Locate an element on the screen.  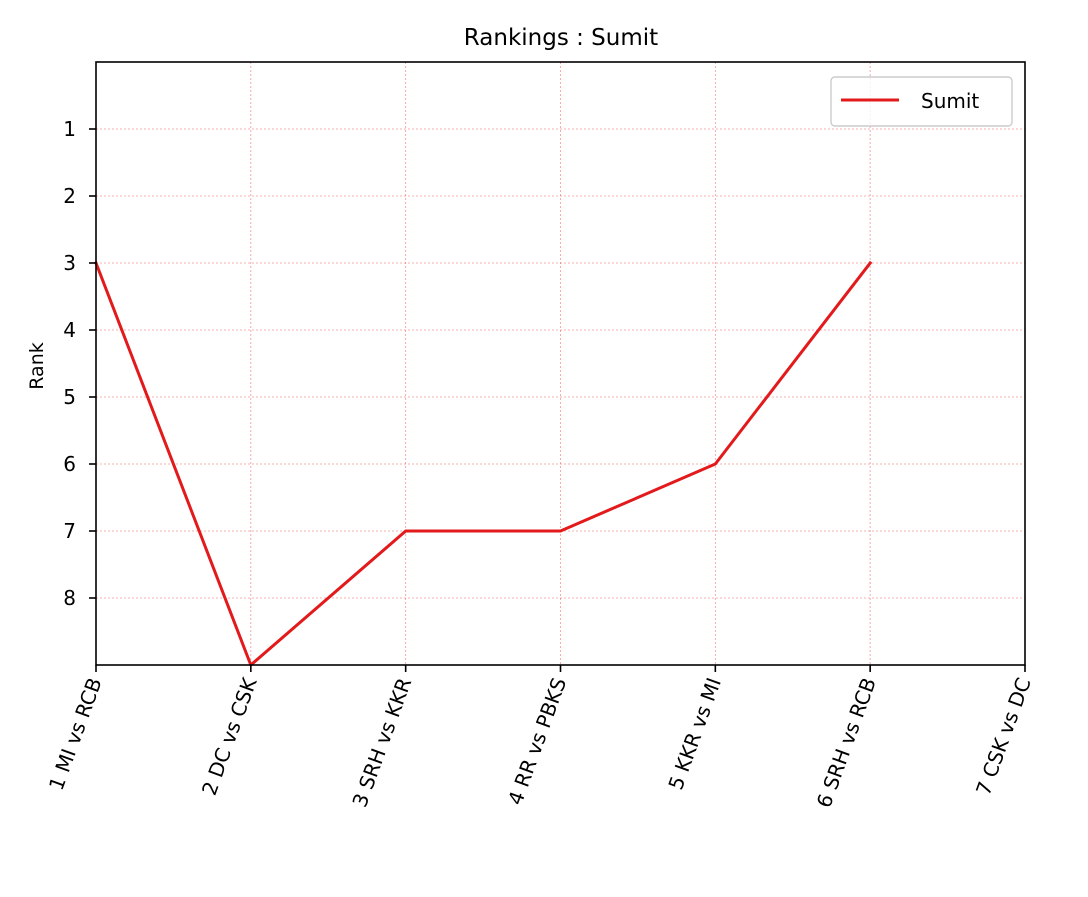
y-tick-label: 6 is located at coordinates (69, 464).